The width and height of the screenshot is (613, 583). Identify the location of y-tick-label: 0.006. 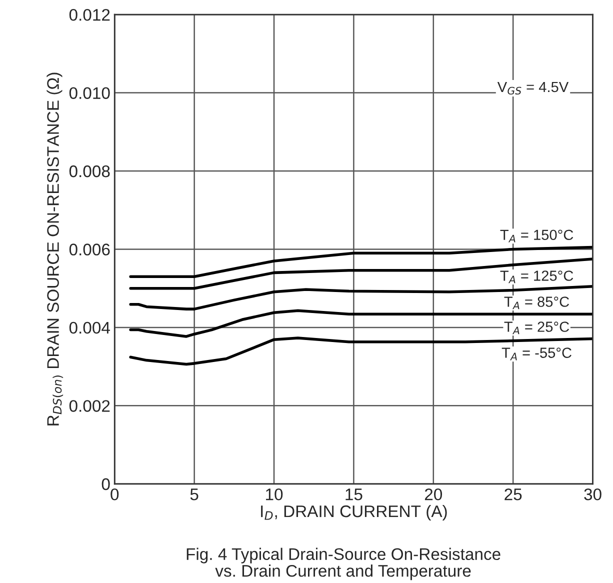
(89, 250).